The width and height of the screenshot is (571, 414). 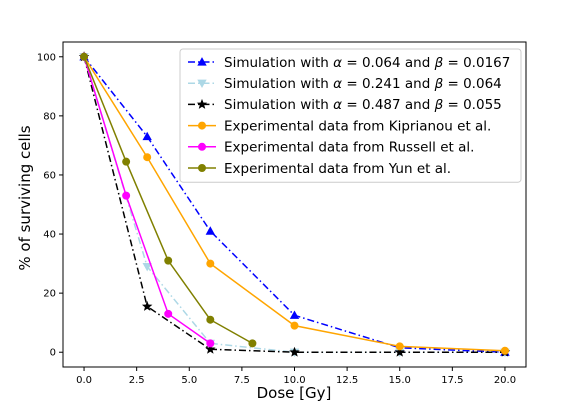 I want to click on legend-entry: Experimental data from Kiprianou et al., so click(x=339, y=126).